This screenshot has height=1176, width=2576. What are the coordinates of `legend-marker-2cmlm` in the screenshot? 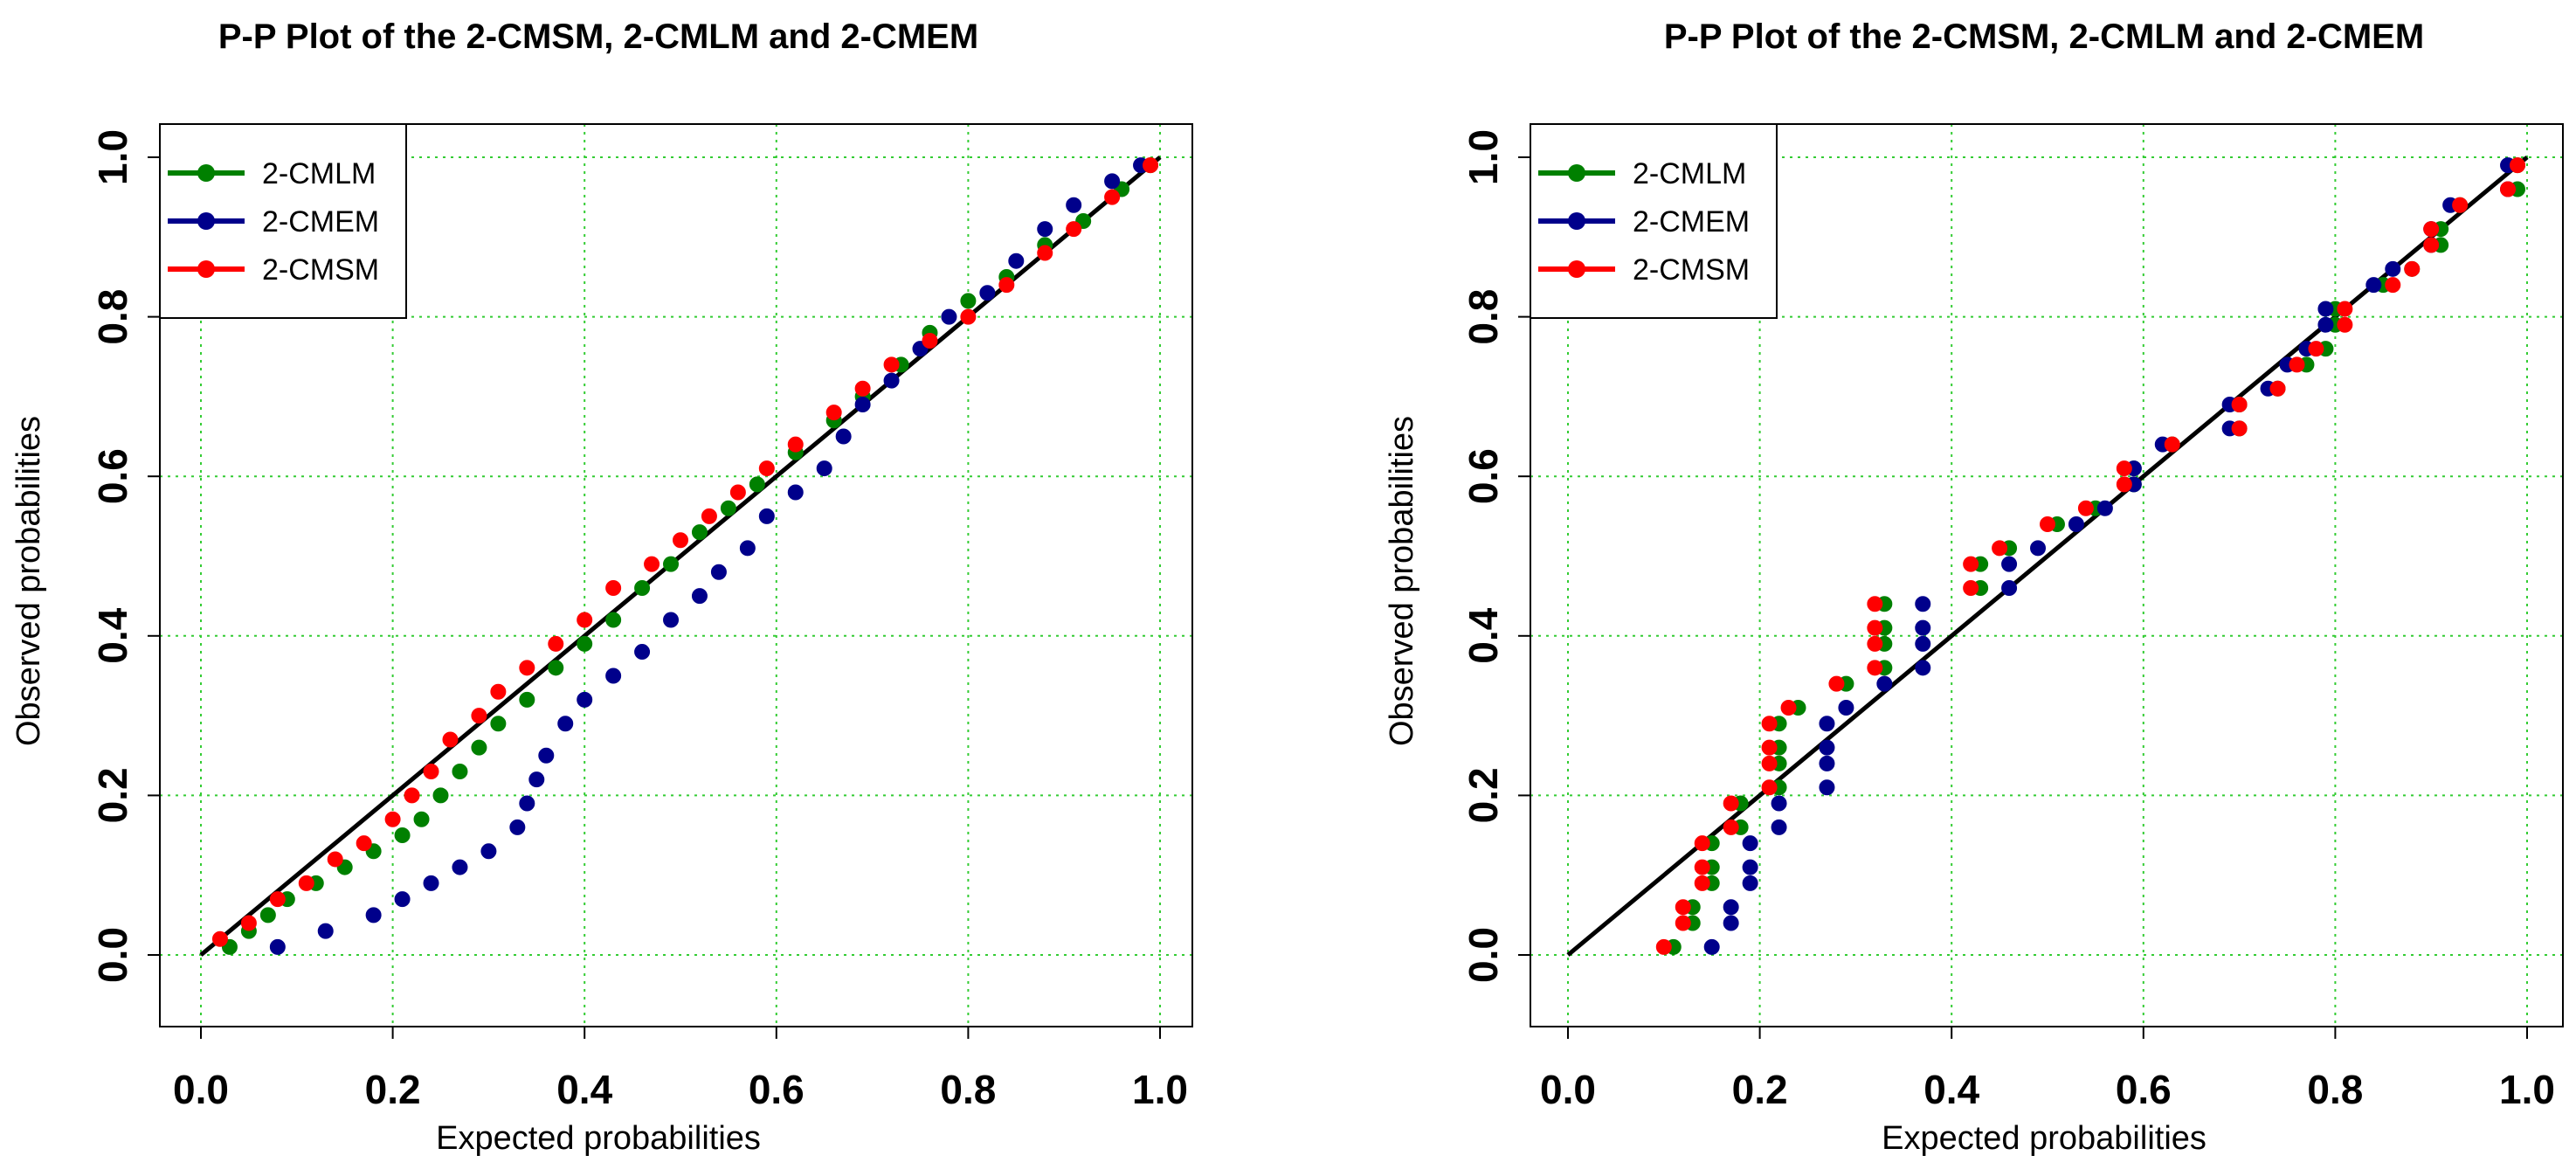 It's located at (1576, 173).